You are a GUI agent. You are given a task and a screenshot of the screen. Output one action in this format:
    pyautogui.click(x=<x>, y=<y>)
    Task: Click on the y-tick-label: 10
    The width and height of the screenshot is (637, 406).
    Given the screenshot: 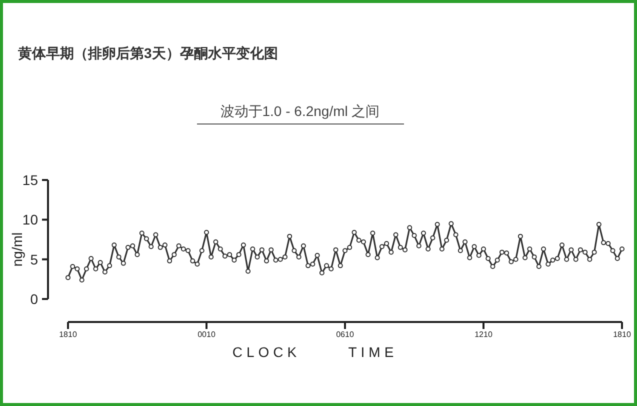 What is the action you would take?
    pyautogui.click(x=30, y=220)
    